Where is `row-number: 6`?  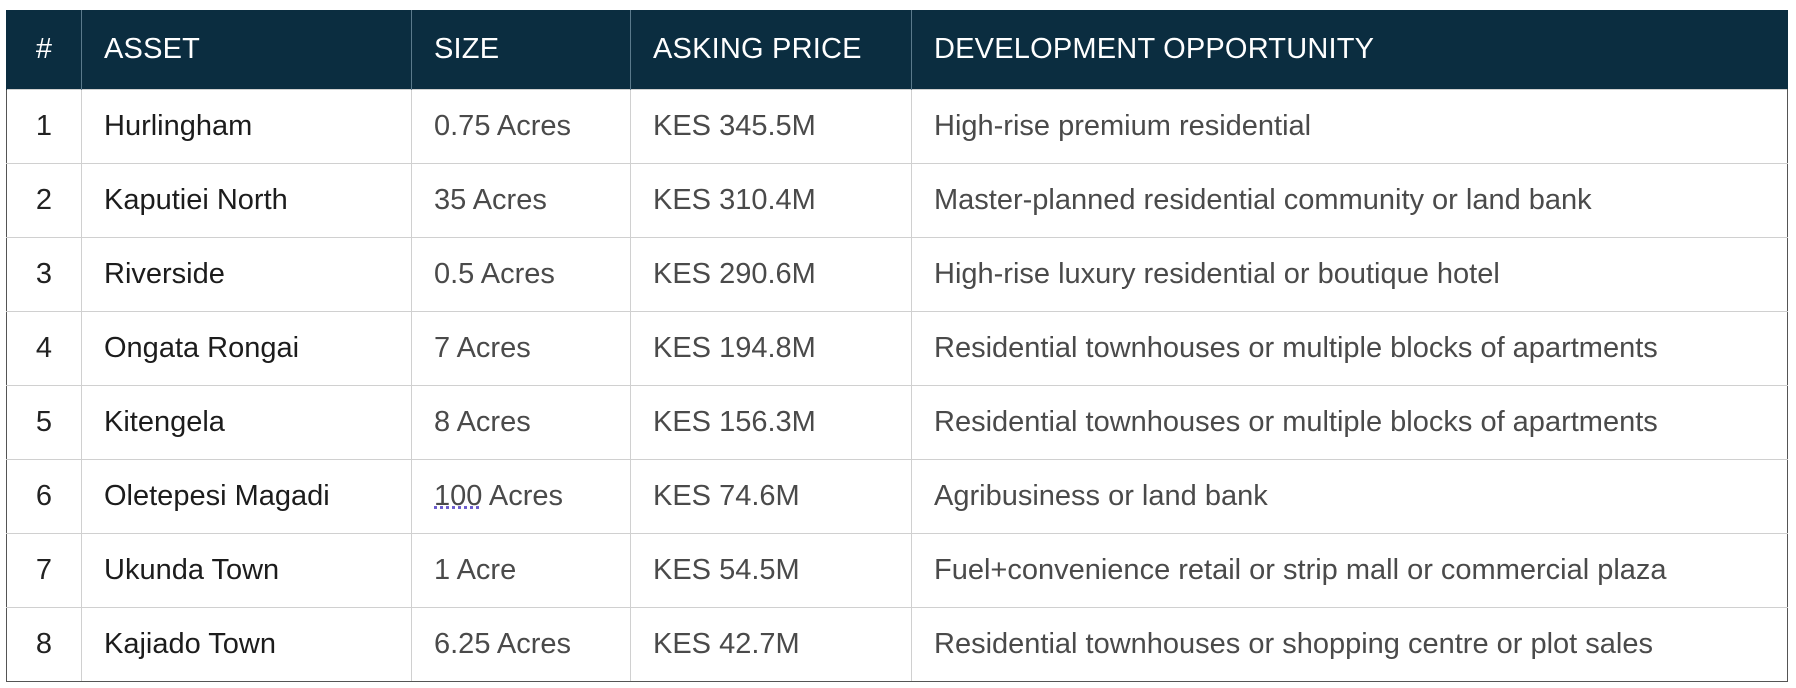
row-number: 6 is located at coordinates (44, 496).